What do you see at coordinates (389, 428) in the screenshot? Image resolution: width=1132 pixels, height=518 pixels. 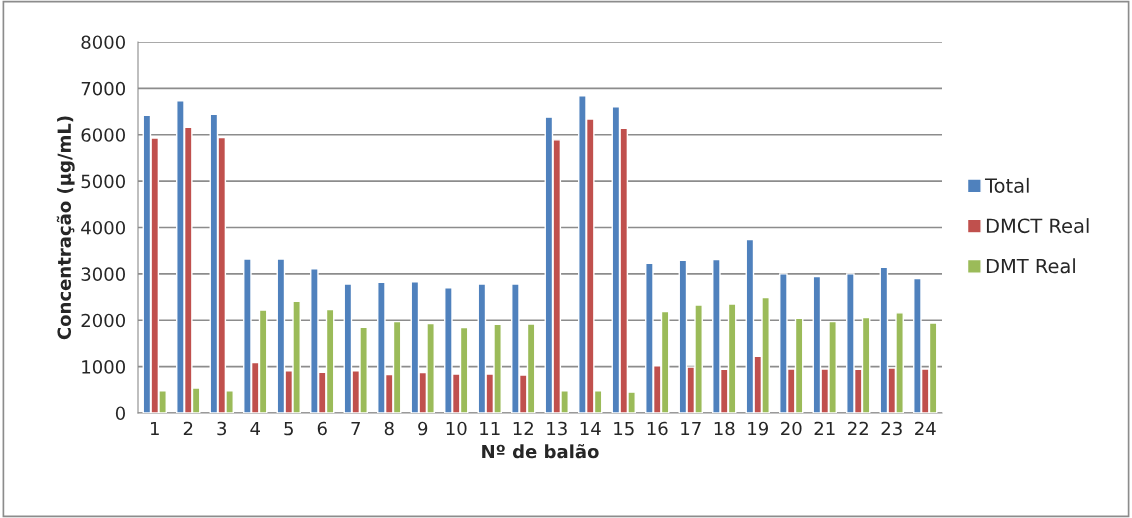 I see `x-tick-label: 8` at bounding box center [389, 428].